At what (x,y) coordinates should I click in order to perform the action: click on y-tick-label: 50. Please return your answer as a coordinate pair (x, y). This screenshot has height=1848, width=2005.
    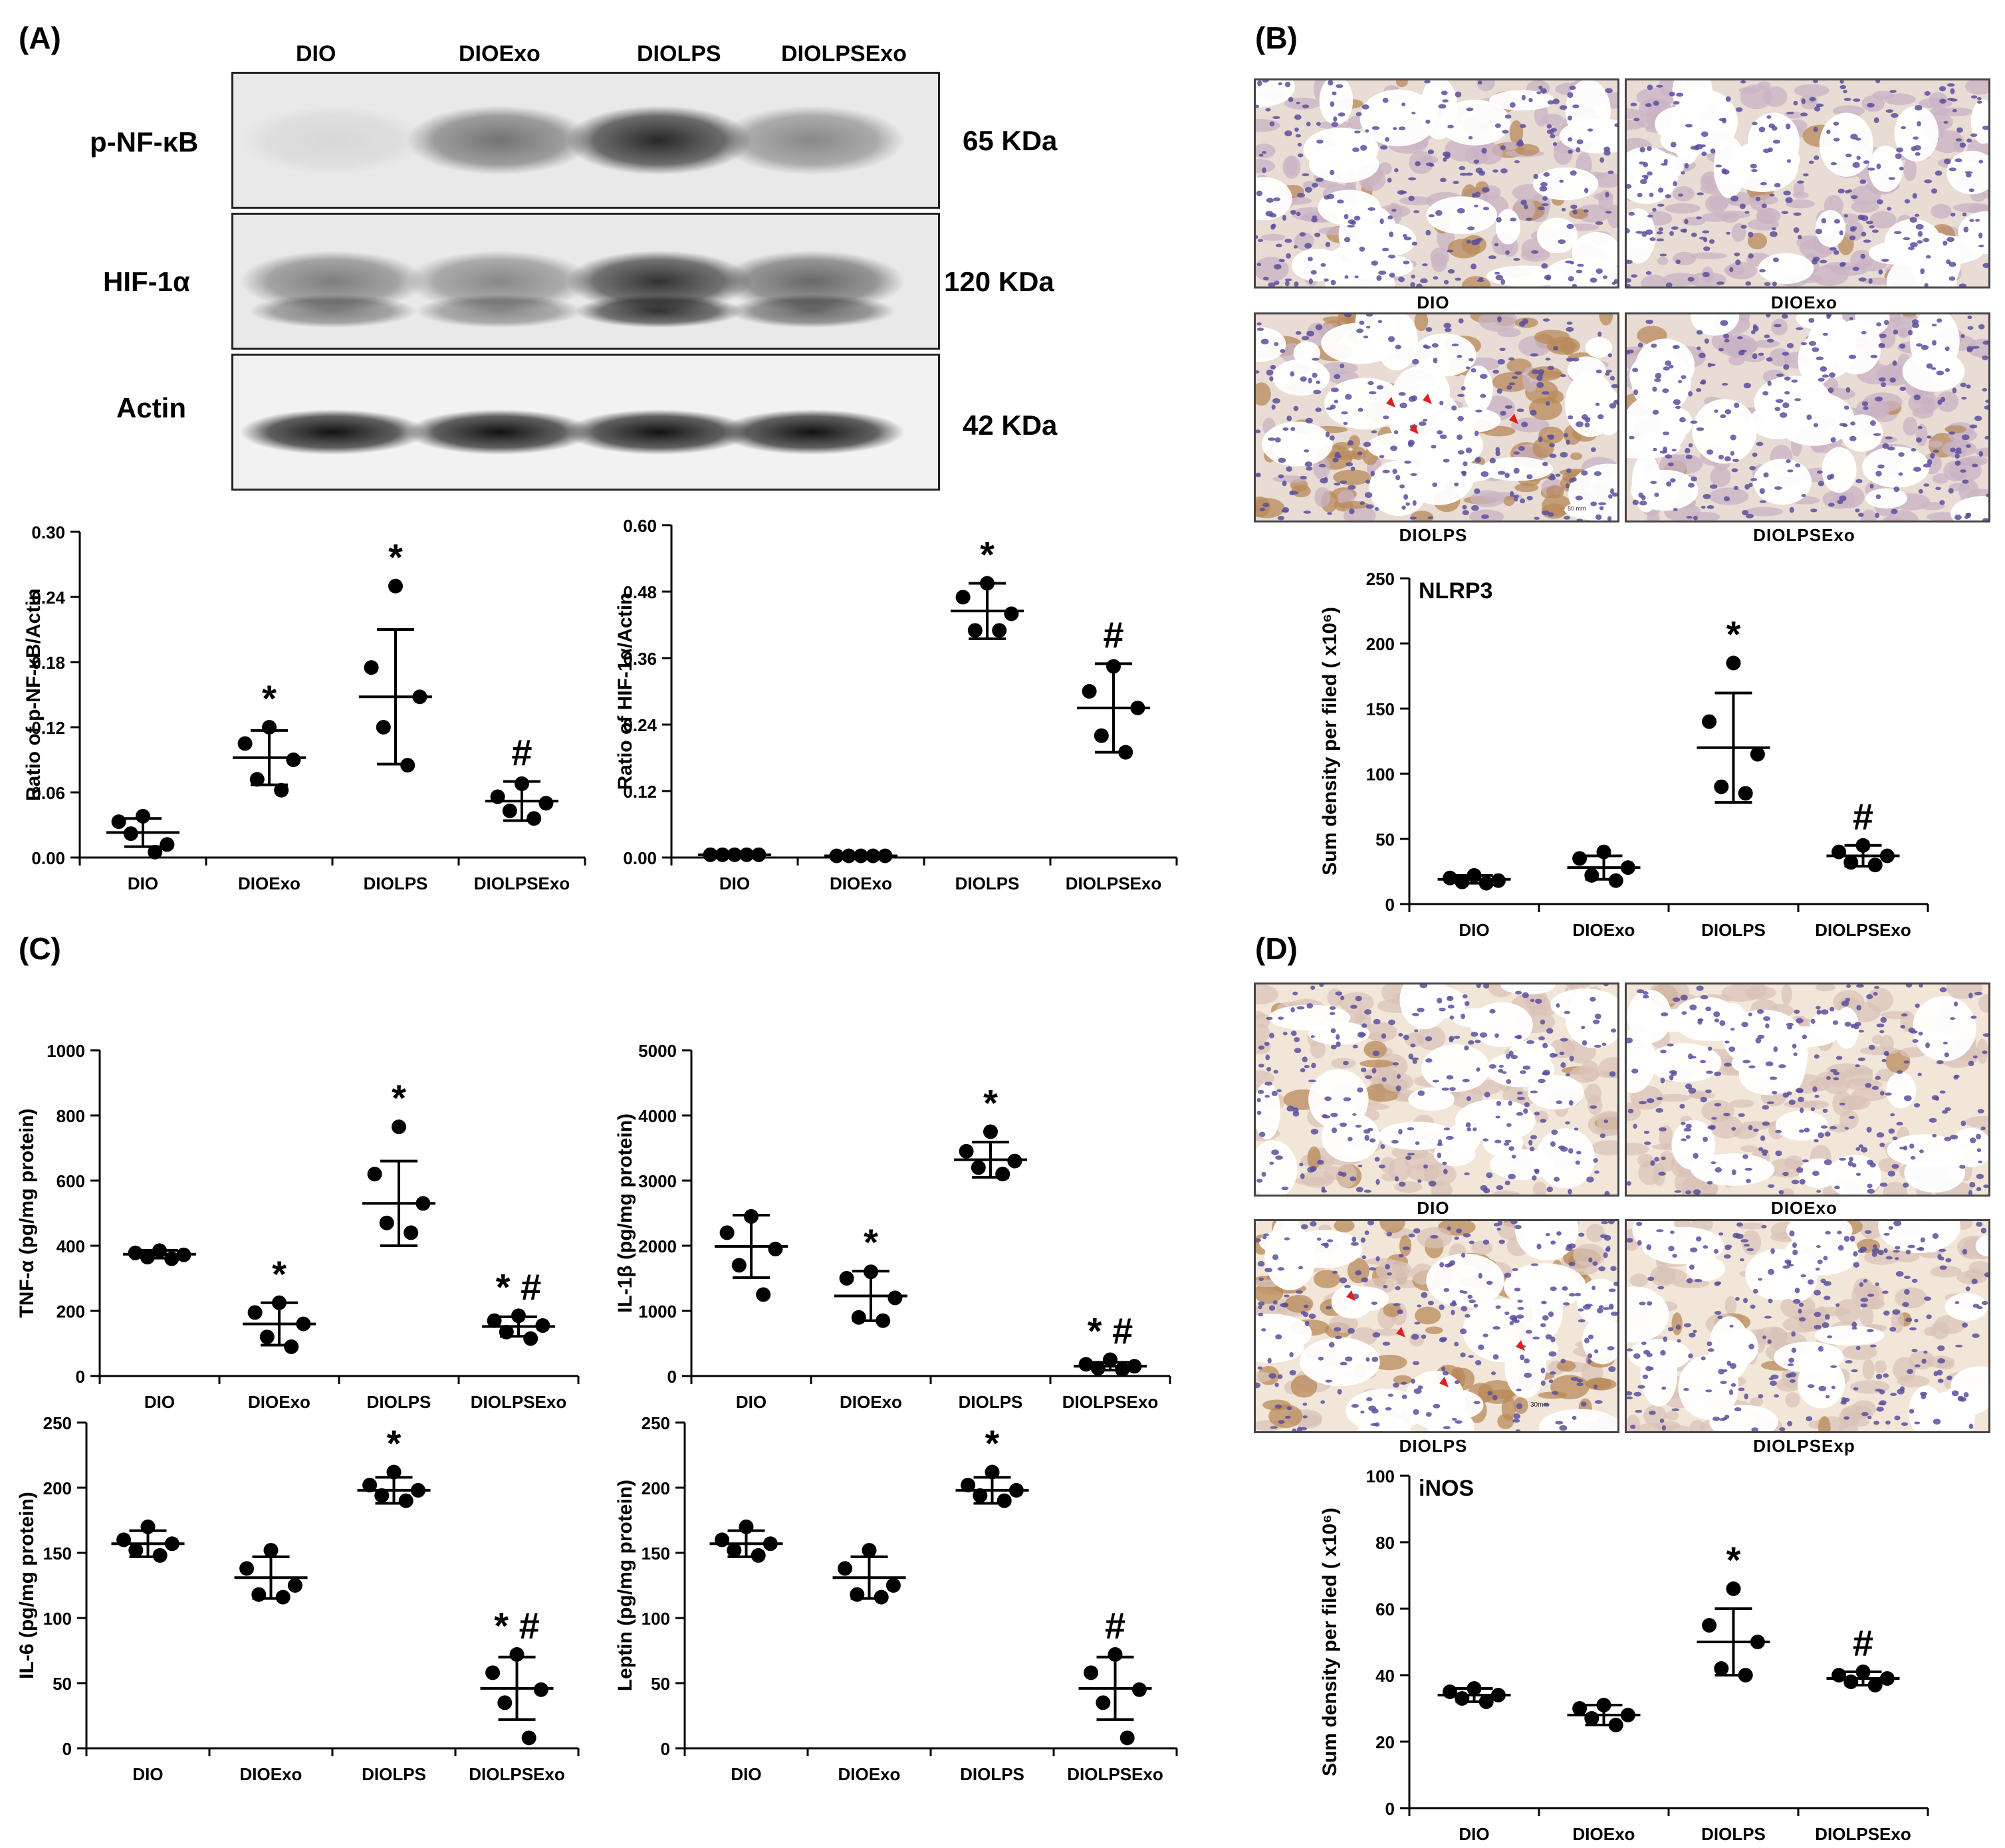
    Looking at the image, I should click on (1385, 840).